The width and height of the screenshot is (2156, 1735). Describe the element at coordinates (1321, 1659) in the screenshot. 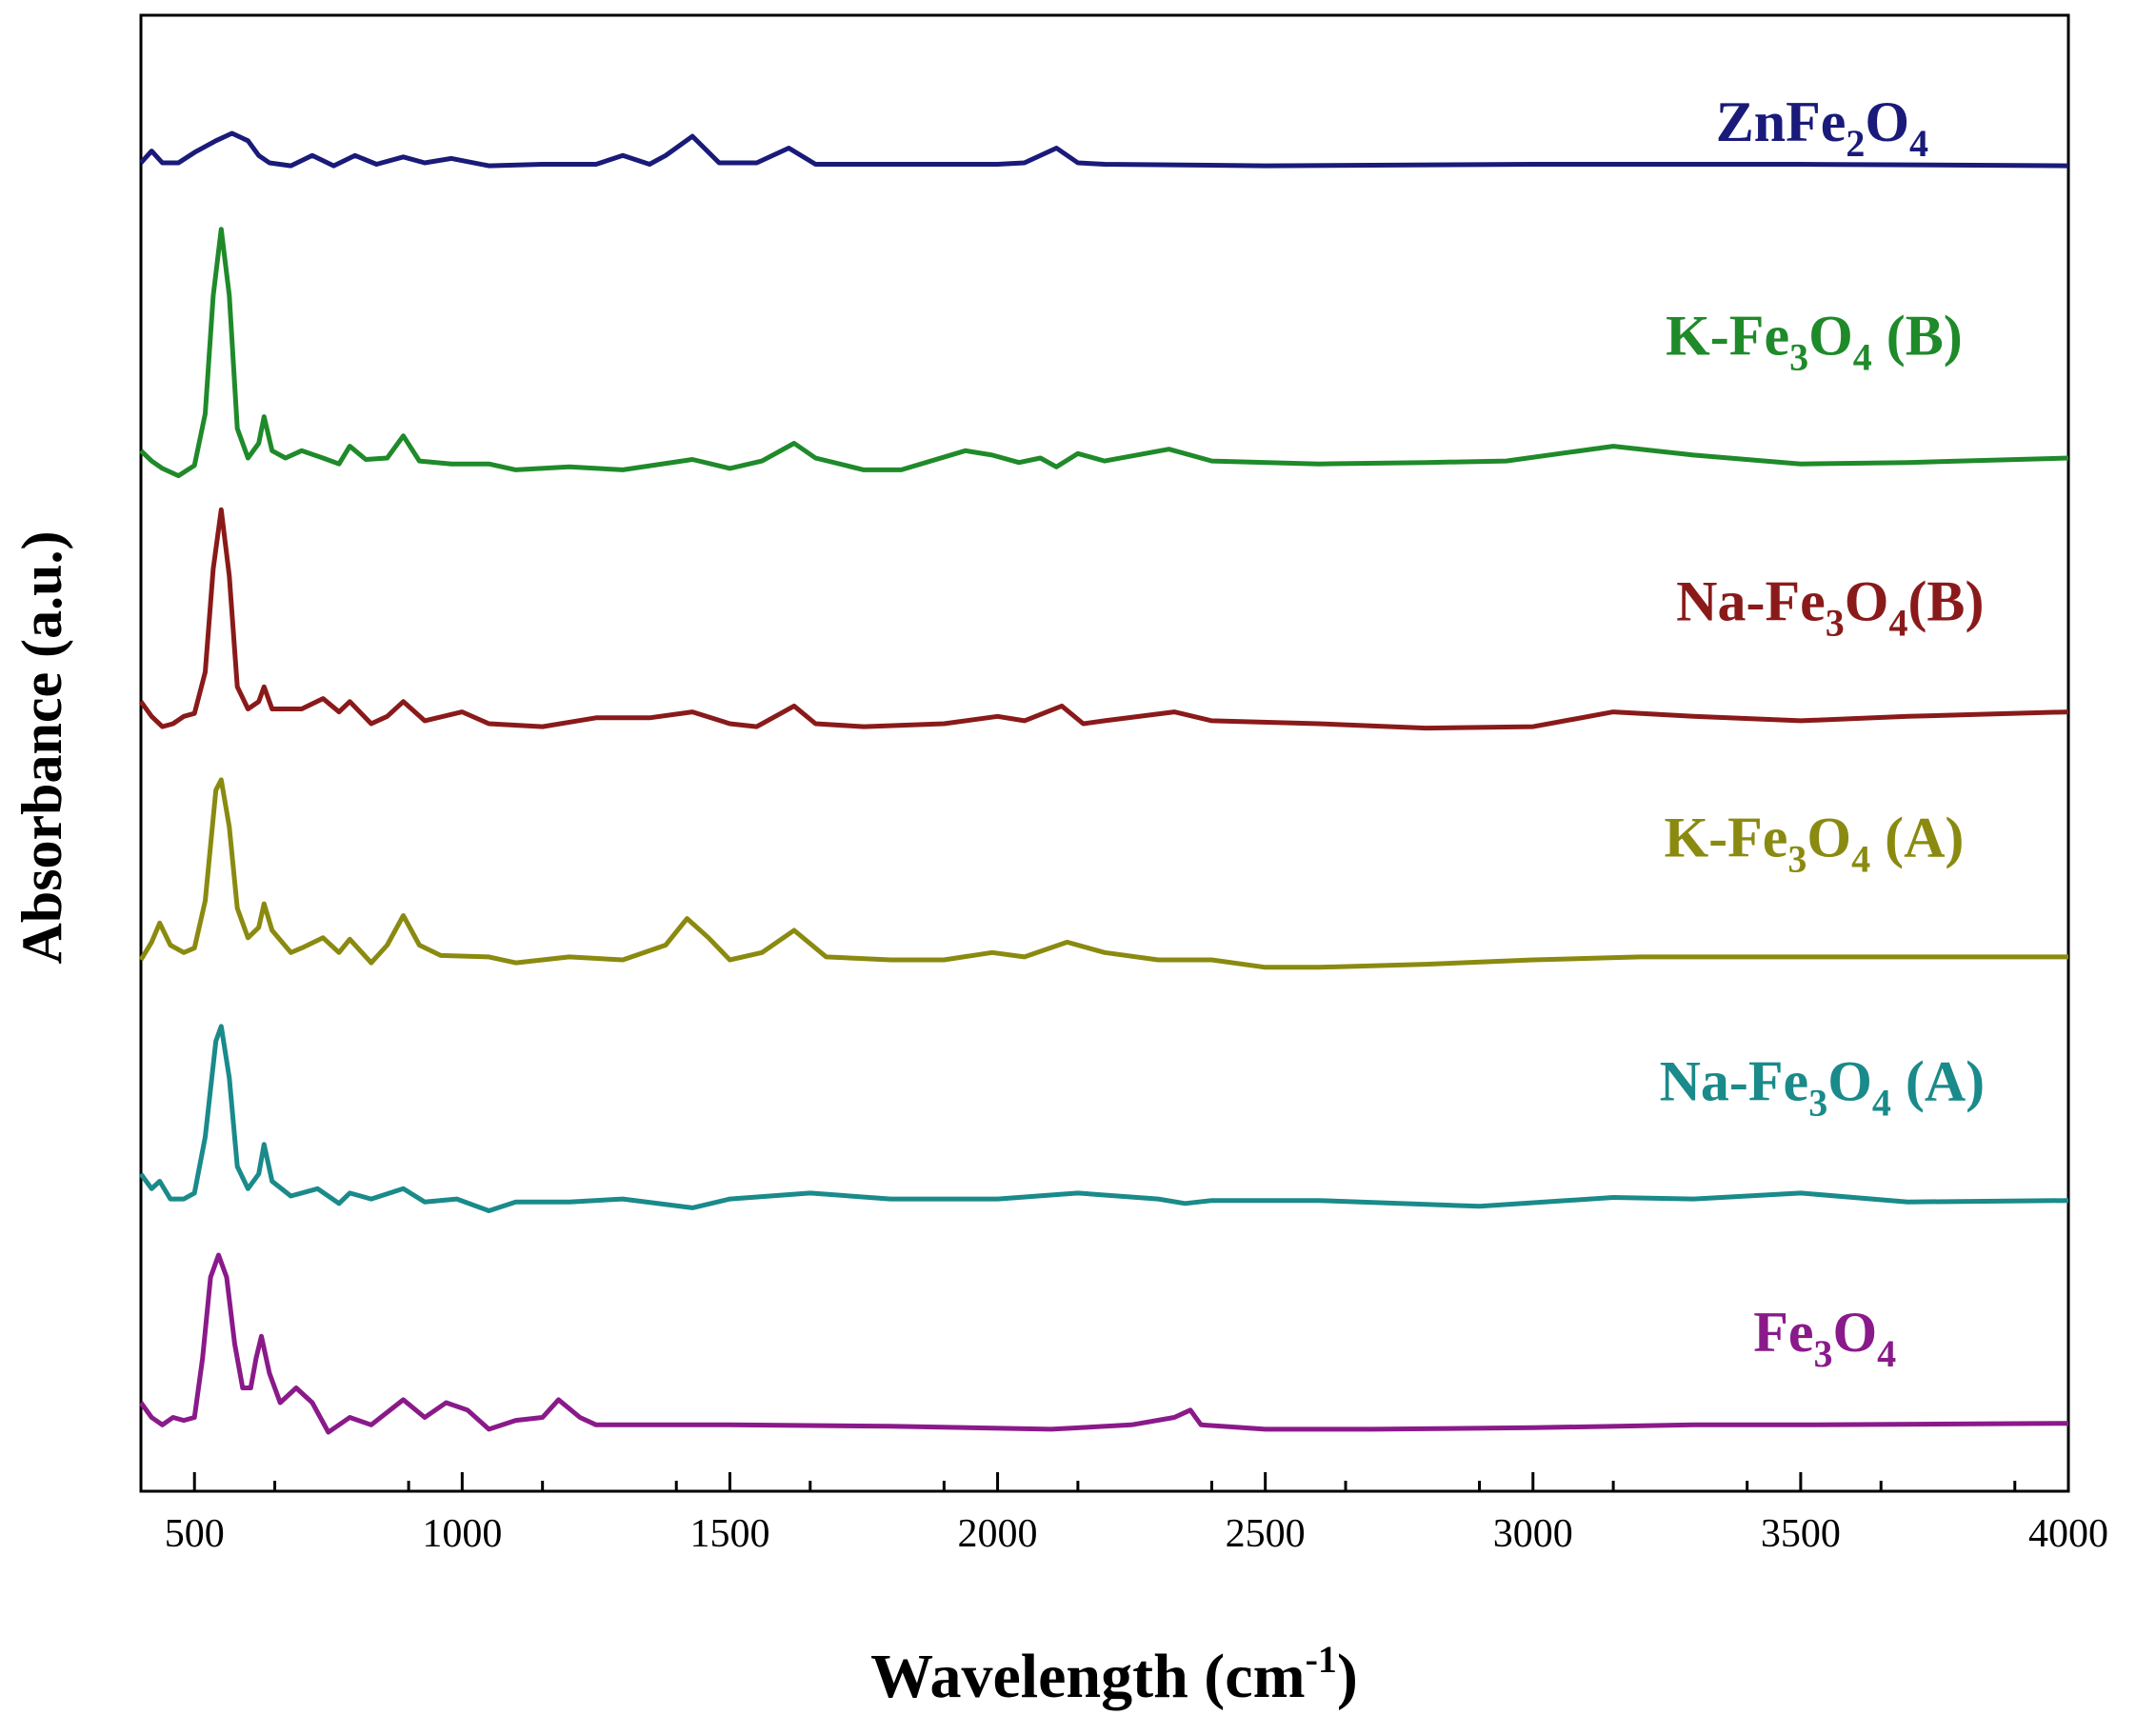

I see `x-axis-label-sup: -1` at that location.